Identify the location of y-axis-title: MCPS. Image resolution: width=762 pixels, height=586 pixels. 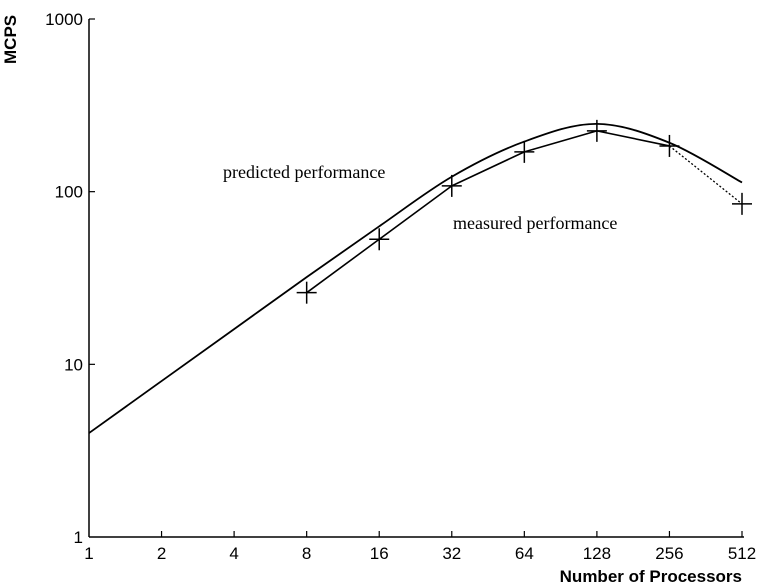
(10, 39).